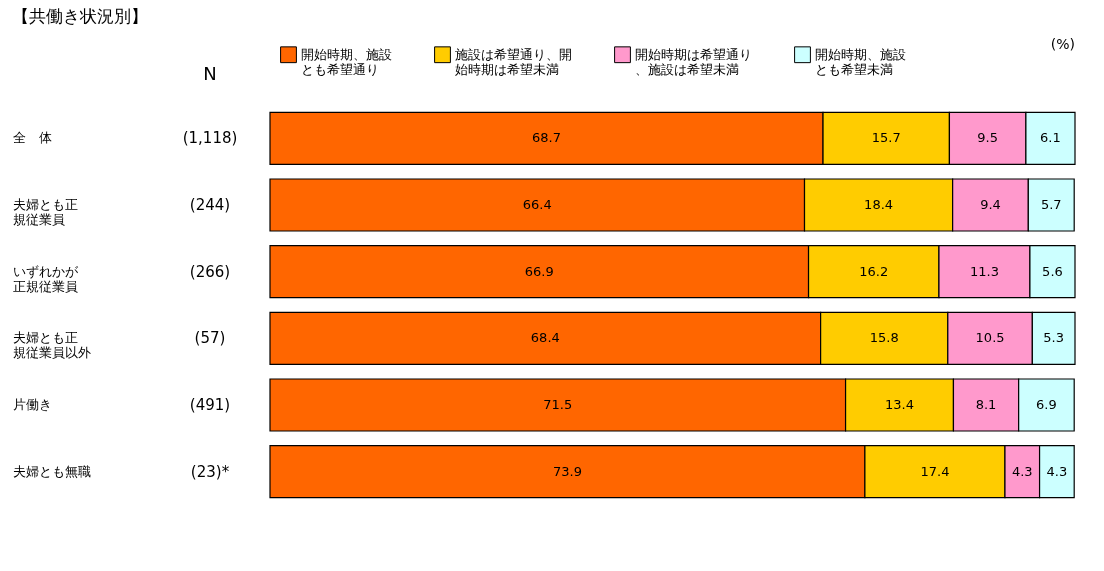 The height and width of the screenshot is (571, 1104). I want to click on data-label: 15.8, so click(884, 338).